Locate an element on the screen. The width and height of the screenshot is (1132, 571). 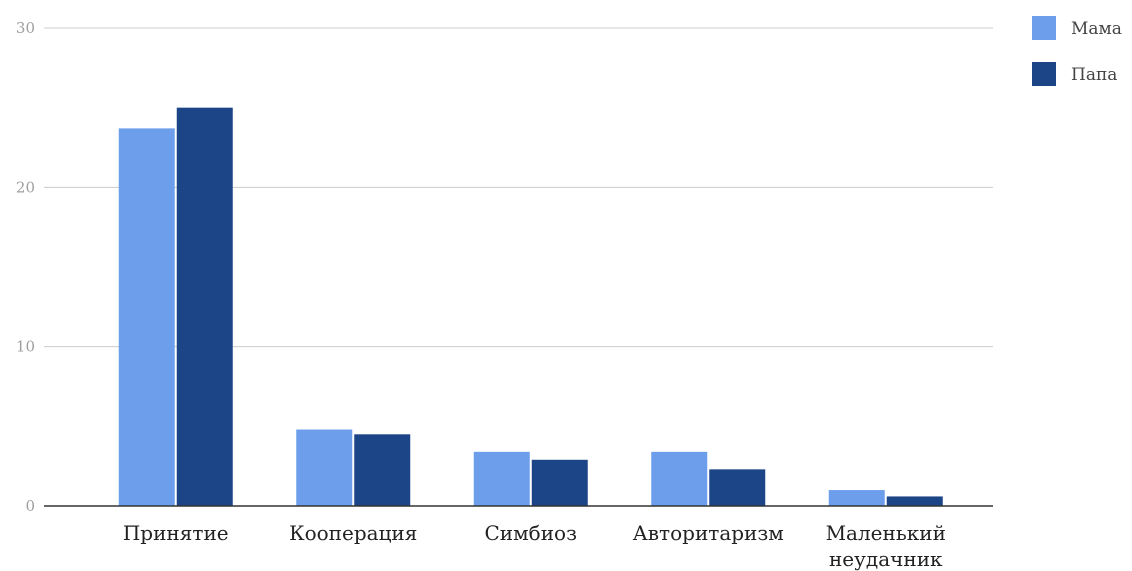
x-category-label-line: Принятие is located at coordinates (176, 533).